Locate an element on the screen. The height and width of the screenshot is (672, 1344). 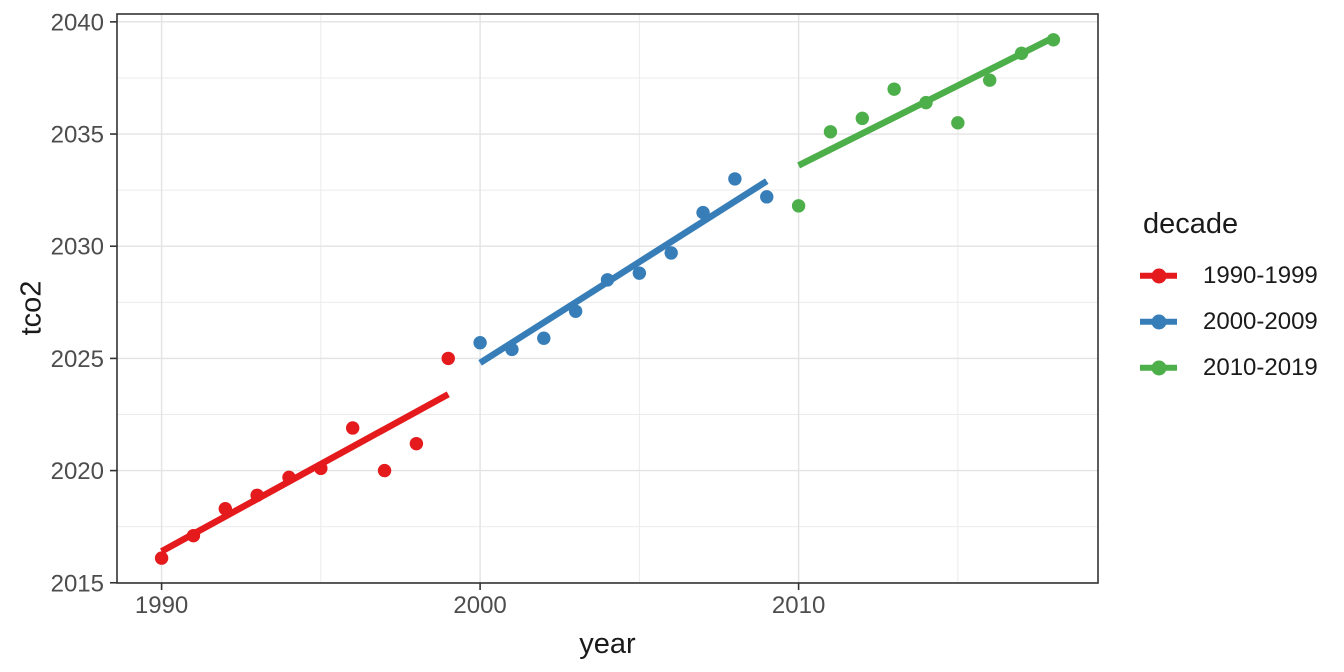
trend-line-2000-2009 is located at coordinates (623, 272).